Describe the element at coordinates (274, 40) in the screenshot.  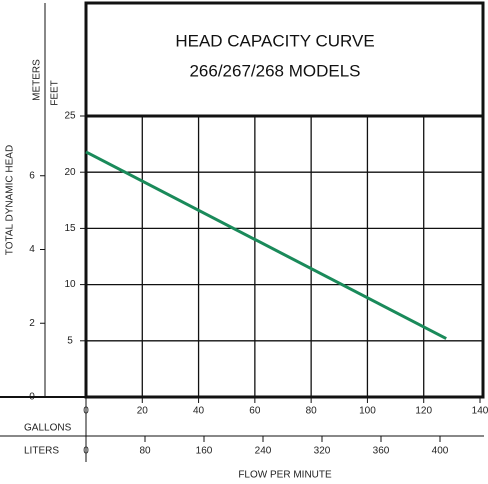
I see `chart-title: HEAD CAPACITY CURVE` at that location.